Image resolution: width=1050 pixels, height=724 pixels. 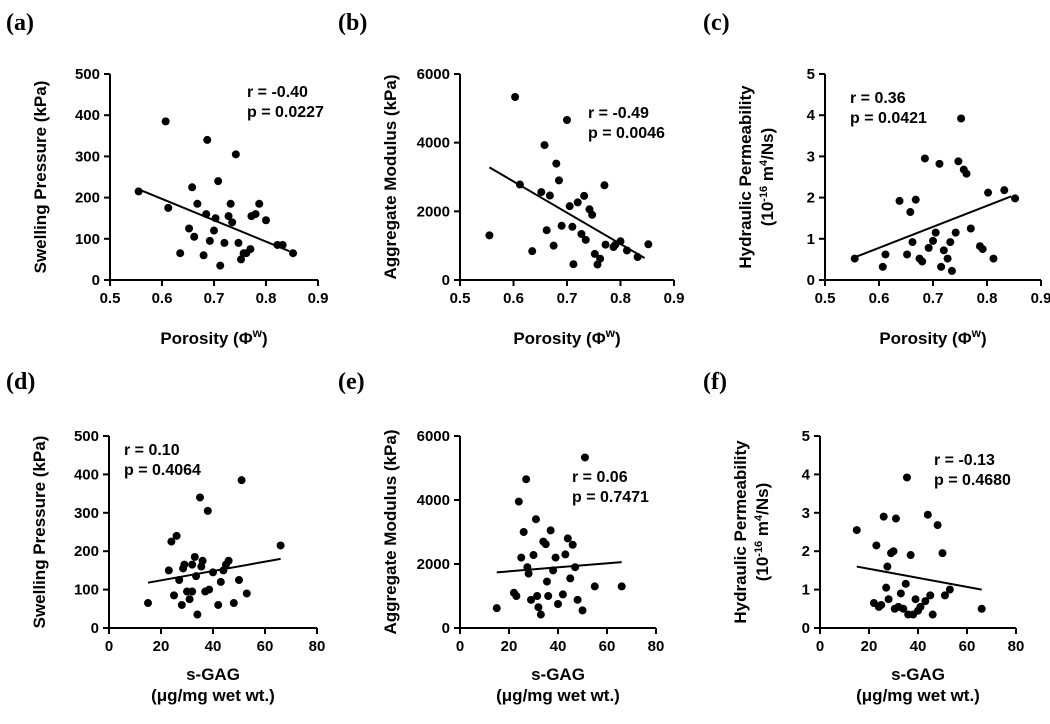 What do you see at coordinates (460, 646) in the screenshot?
I see `x-tick-label: 0` at bounding box center [460, 646].